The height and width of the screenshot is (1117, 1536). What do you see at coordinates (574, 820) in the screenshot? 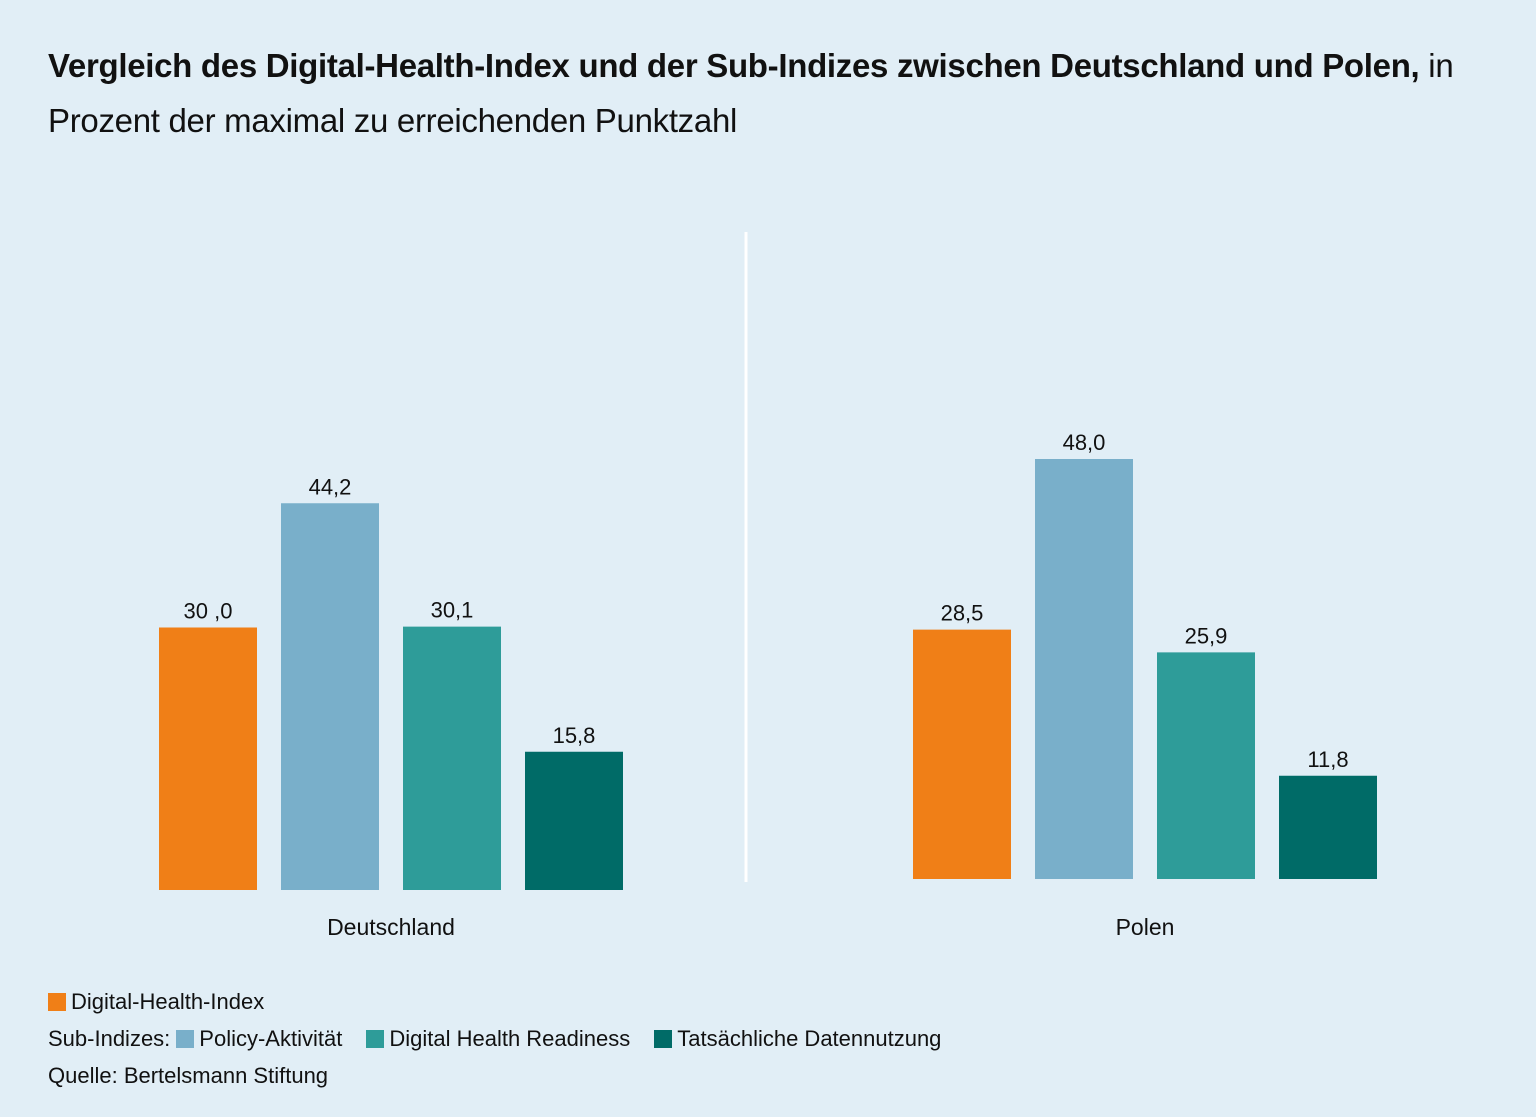
I see `bar-deutschland-tatsaechliche-datennutzung` at bounding box center [574, 820].